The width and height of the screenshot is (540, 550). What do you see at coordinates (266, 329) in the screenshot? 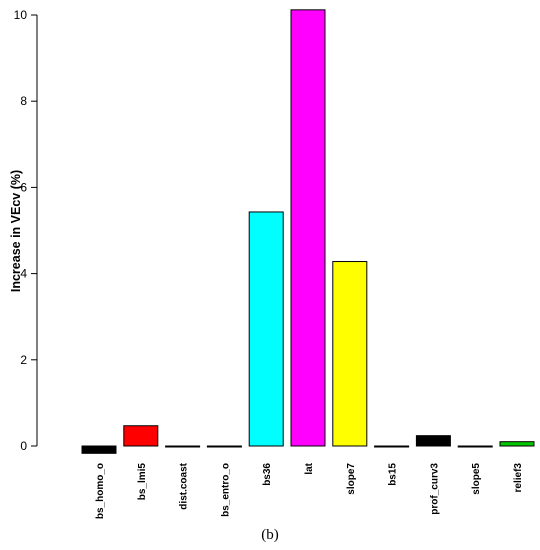
I see `bar-bs36` at bounding box center [266, 329].